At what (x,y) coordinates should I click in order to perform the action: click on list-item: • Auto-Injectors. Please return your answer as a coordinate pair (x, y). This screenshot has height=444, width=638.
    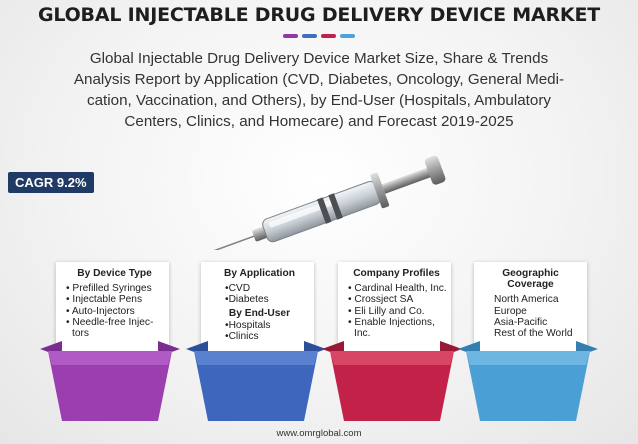
    Looking at the image, I should click on (100, 311).